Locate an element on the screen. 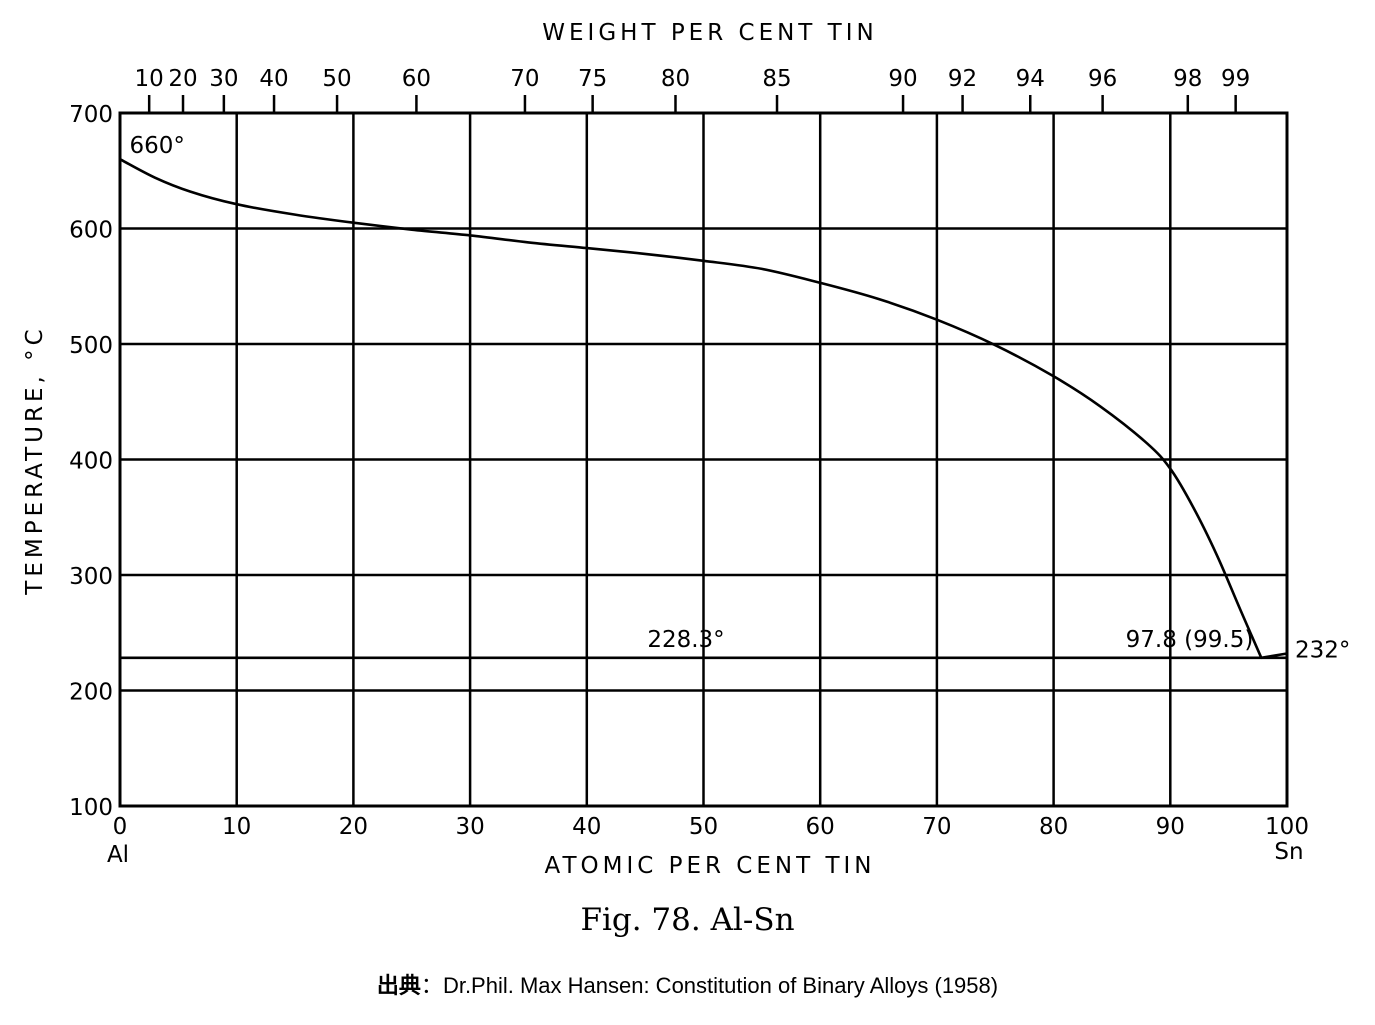 Image resolution: width=1375 pixels, height=1025 pixels. weight-tick-label: 70 is located at coordinates (524, 79).